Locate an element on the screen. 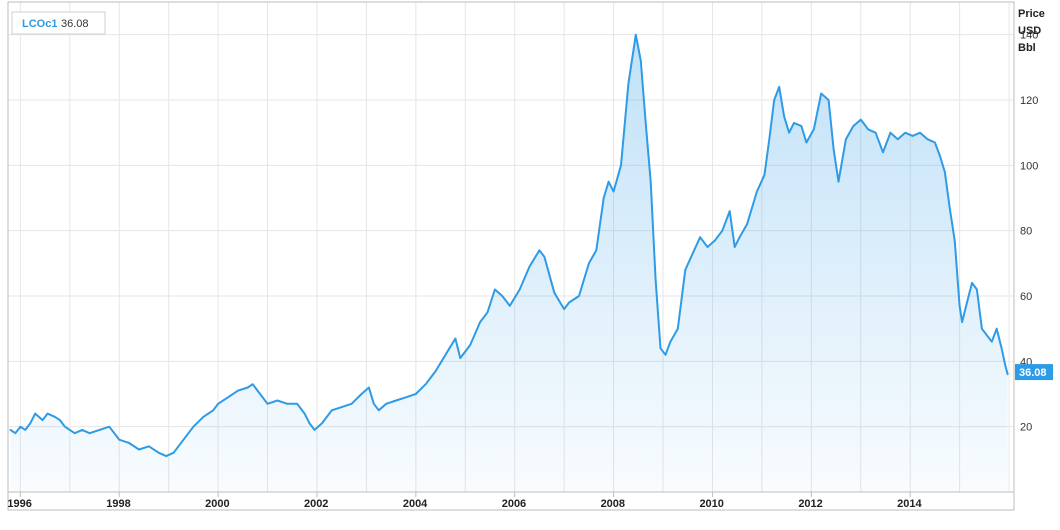 This screenshot has height=530, width=1060. x-tick-label-2010: 2010 is located at coordinates (711, 504).